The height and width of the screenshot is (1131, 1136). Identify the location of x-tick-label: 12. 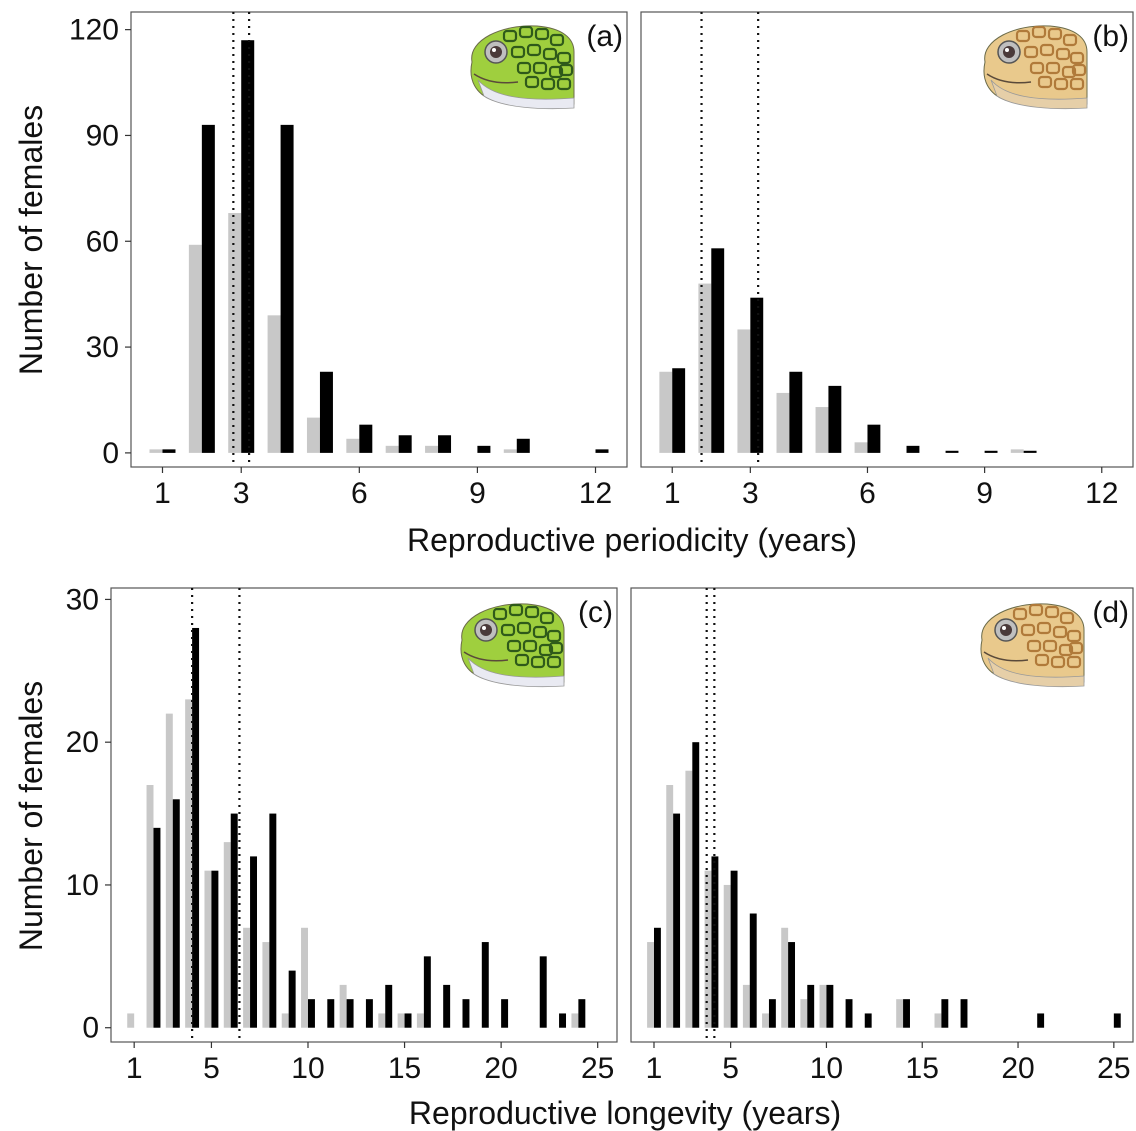
(1101, 493).